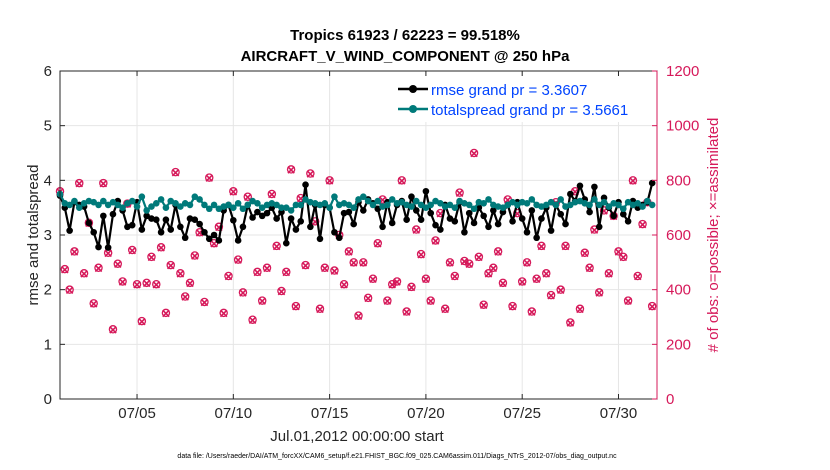 The width and height of the screenshot is (830, 470). I want to click on x-tick-label: 07/15, so click(330, 413).